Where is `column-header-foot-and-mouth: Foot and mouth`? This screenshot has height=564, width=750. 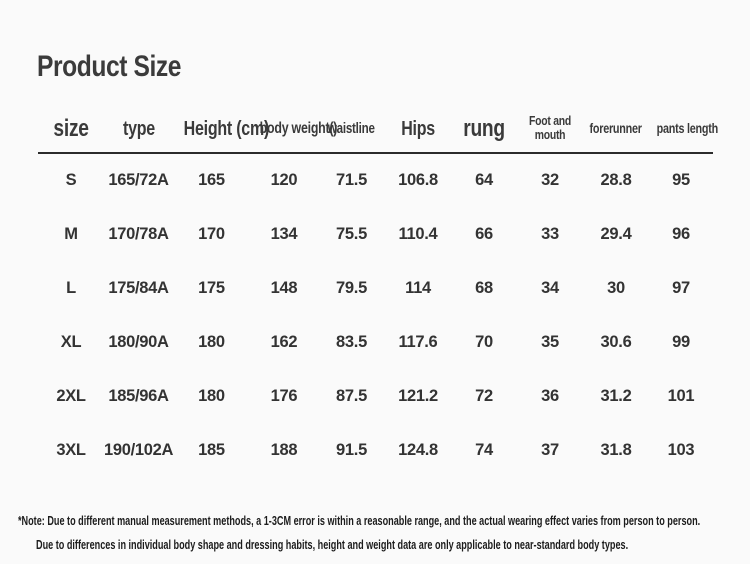 column-header-foot-and-mouth: Foot and mouth is located at coordinates (550, 130).